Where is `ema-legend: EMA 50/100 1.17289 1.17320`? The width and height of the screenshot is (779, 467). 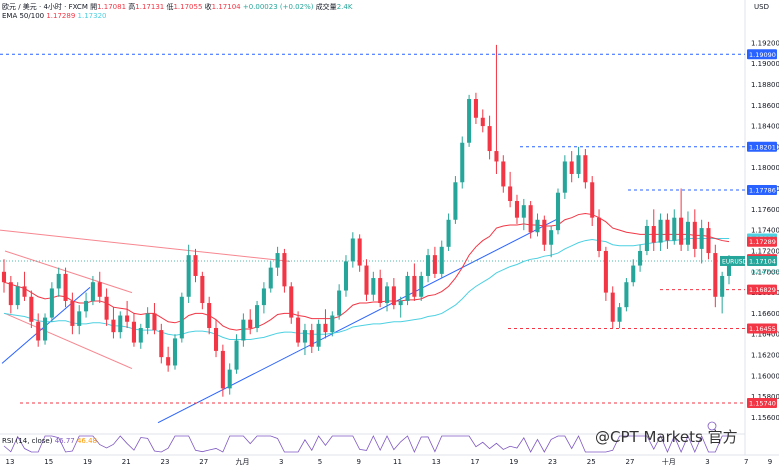
ema-legend: EMA 50/100 1.17289 1.17320 is located at coordinates (54, 16).